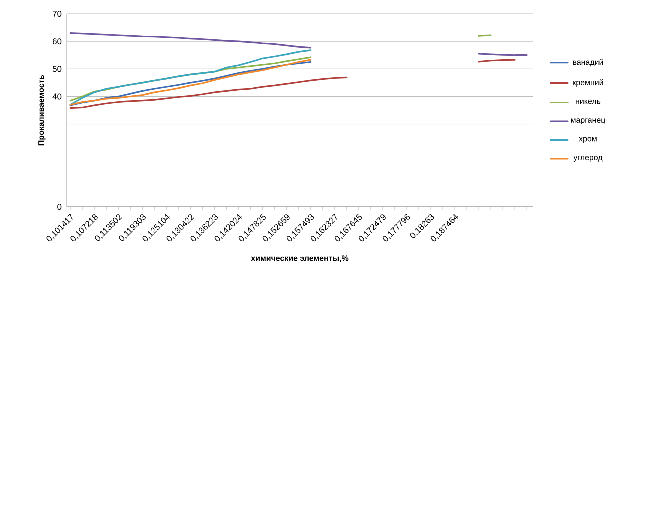 This screenshot has height=512, width=658. I want to click on y-tick-label: 70, so click(57, 14).